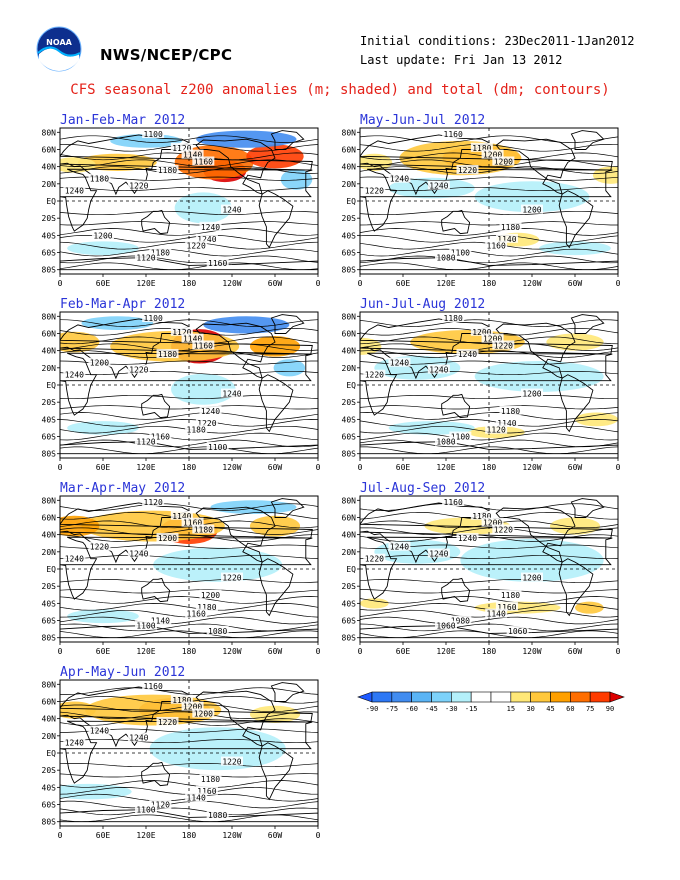 The width and height of the screenshot is (680, 880). I want to click on lat-tick-label: EQ, so click(351, 385).